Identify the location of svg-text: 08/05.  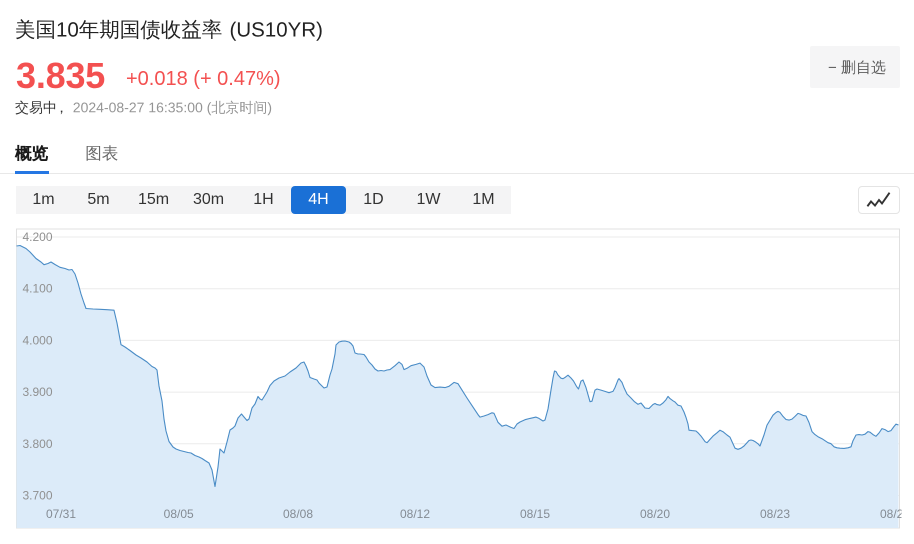
(179, 514).